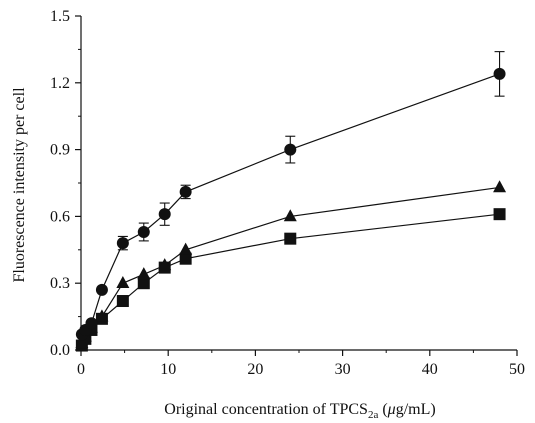  What do you see at coordinates (81, 369) in the screenshot?
I see `x-tick-label: 0` at bounding box center [81, 369].